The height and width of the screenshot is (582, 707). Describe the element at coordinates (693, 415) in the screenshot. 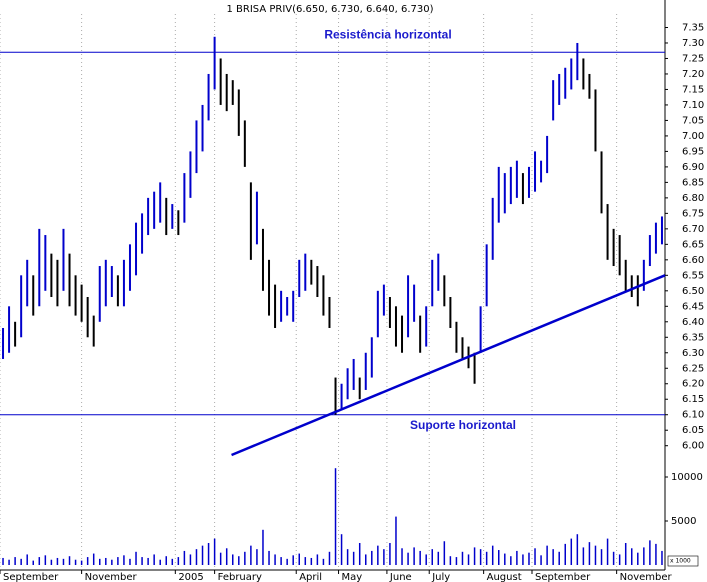

I see `y-tick-label: 6.10` at that location.